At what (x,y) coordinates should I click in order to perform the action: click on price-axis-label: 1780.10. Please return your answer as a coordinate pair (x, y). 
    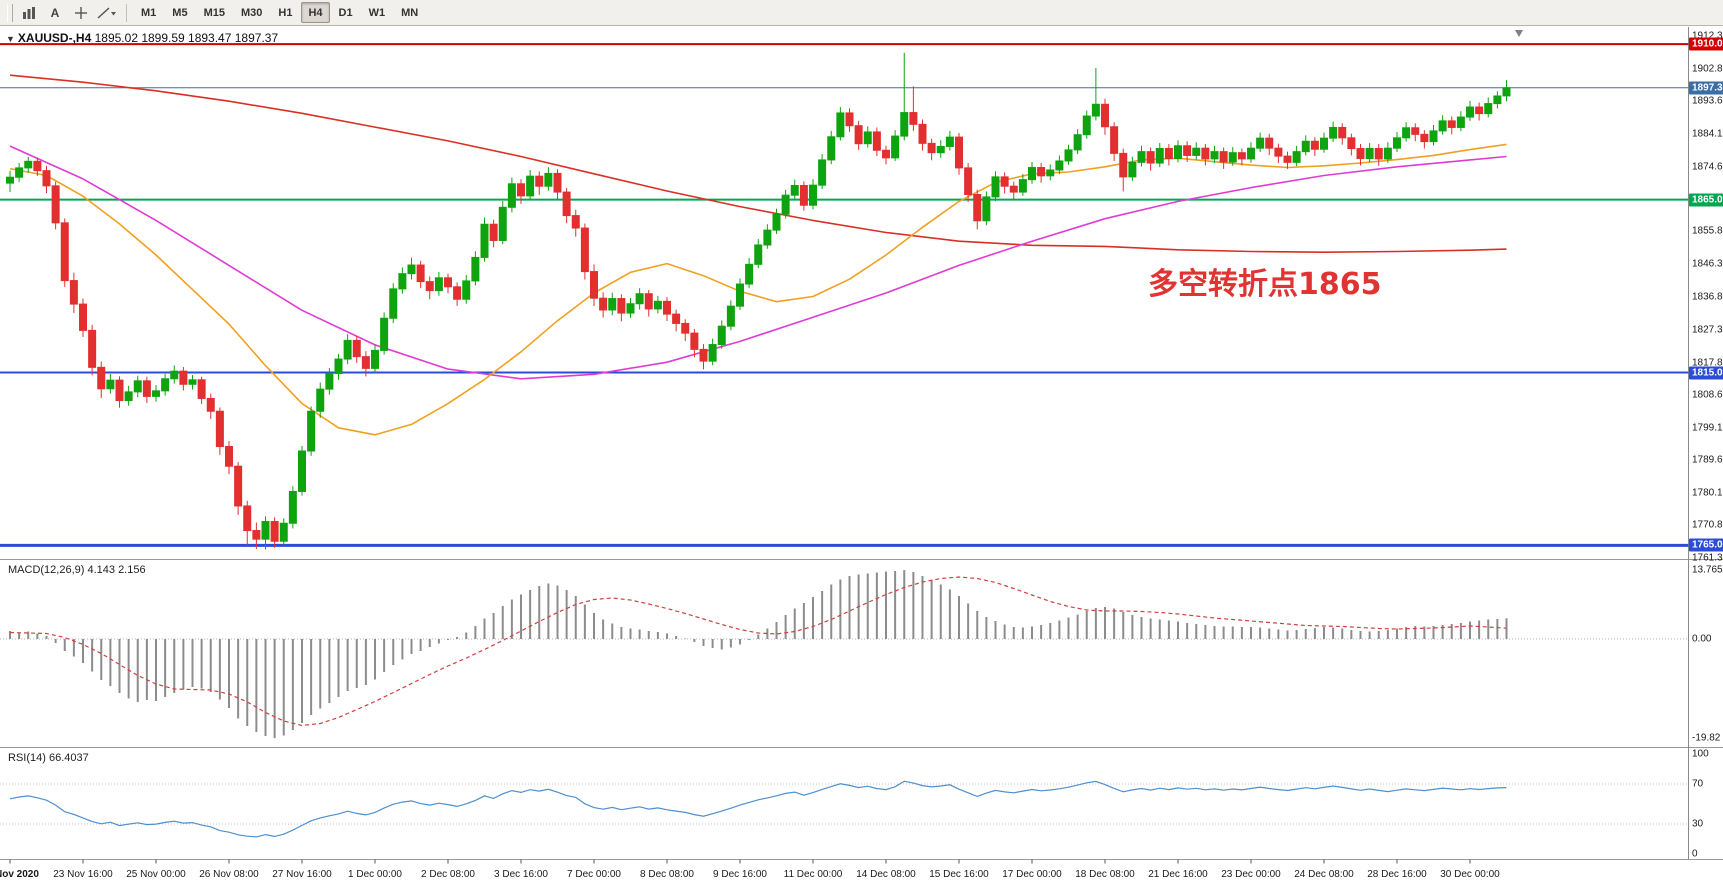
    Looking at the image, I should click on (1707, 493).